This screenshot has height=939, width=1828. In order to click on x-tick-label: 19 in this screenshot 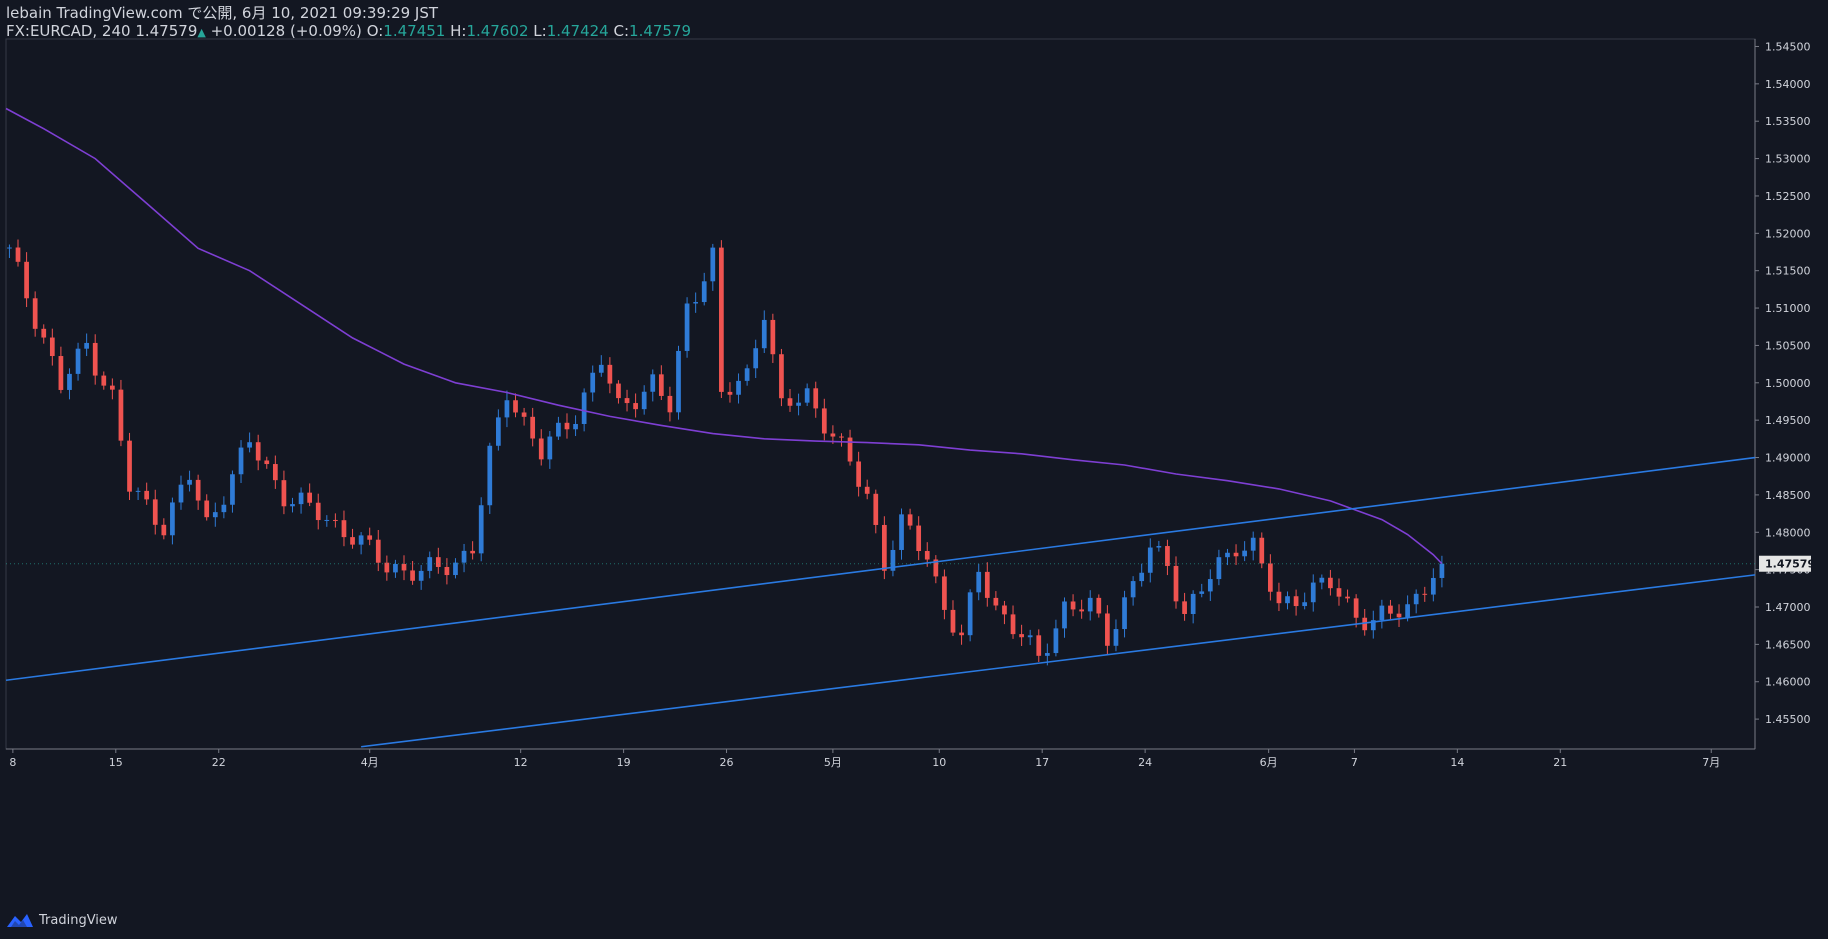, I will do `click(624, 762)`.